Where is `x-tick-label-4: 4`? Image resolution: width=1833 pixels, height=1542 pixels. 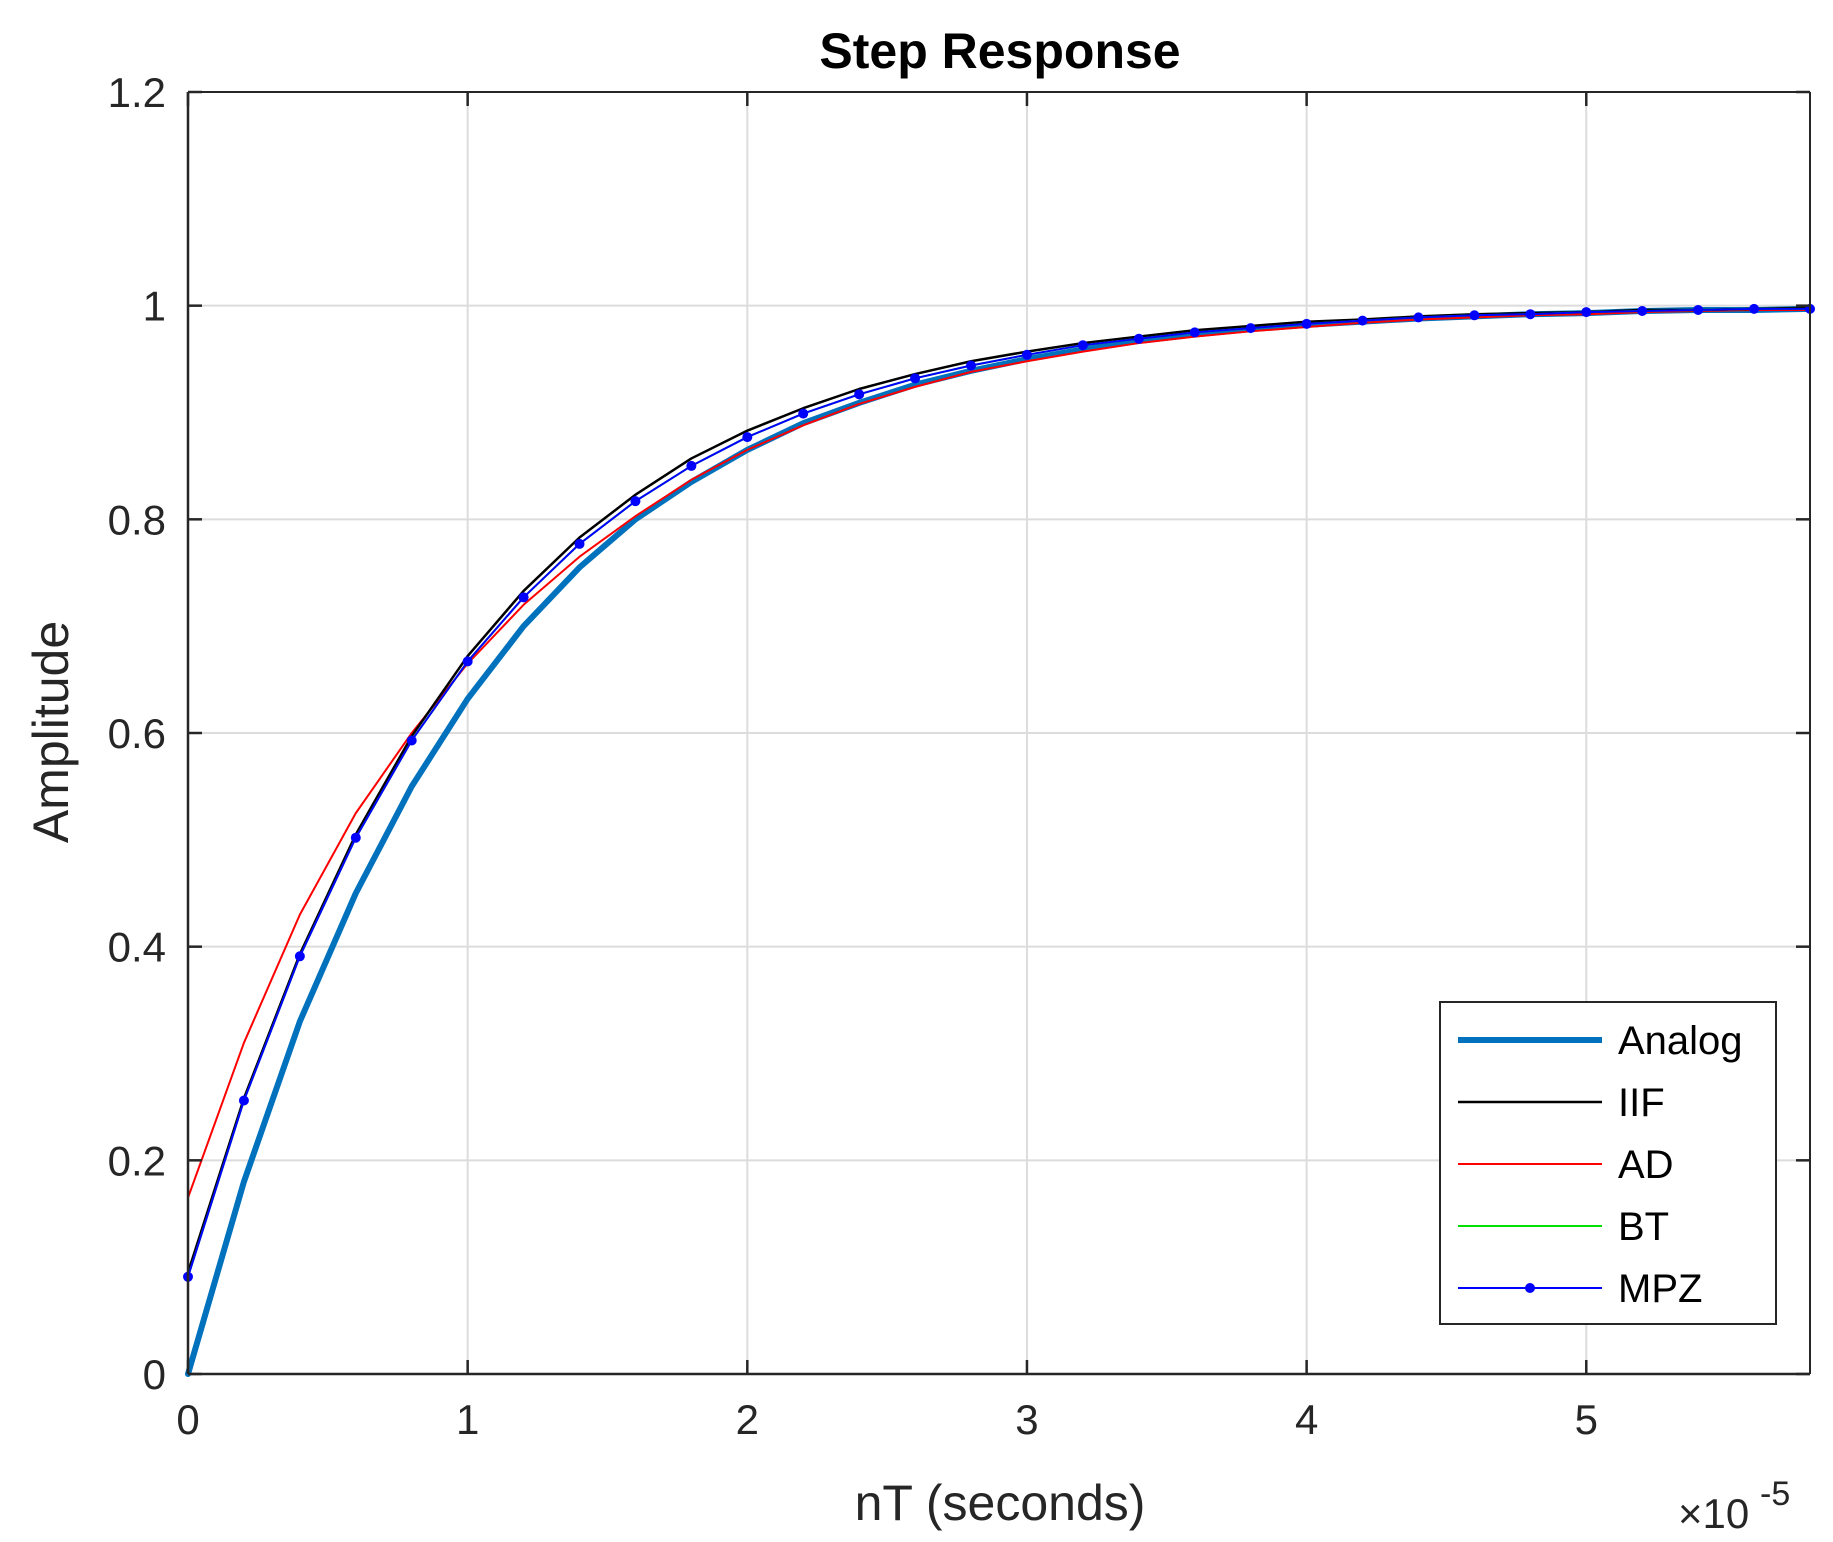
x-tick-label-4: 4 is located at coordinates (1306, 1419).